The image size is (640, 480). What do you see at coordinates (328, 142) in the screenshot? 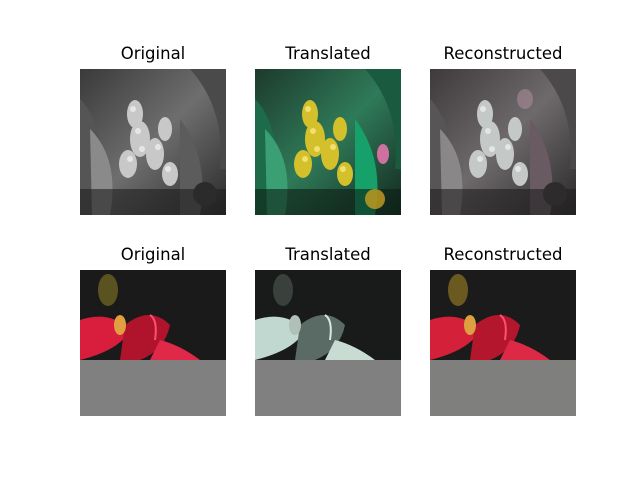
I see `colorized-flower-image` at bounding box center [328, 142].